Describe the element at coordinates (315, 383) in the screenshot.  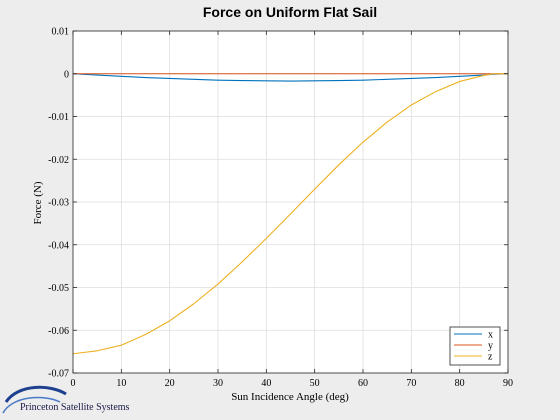
I see `x-tick-label: 50` at that location.